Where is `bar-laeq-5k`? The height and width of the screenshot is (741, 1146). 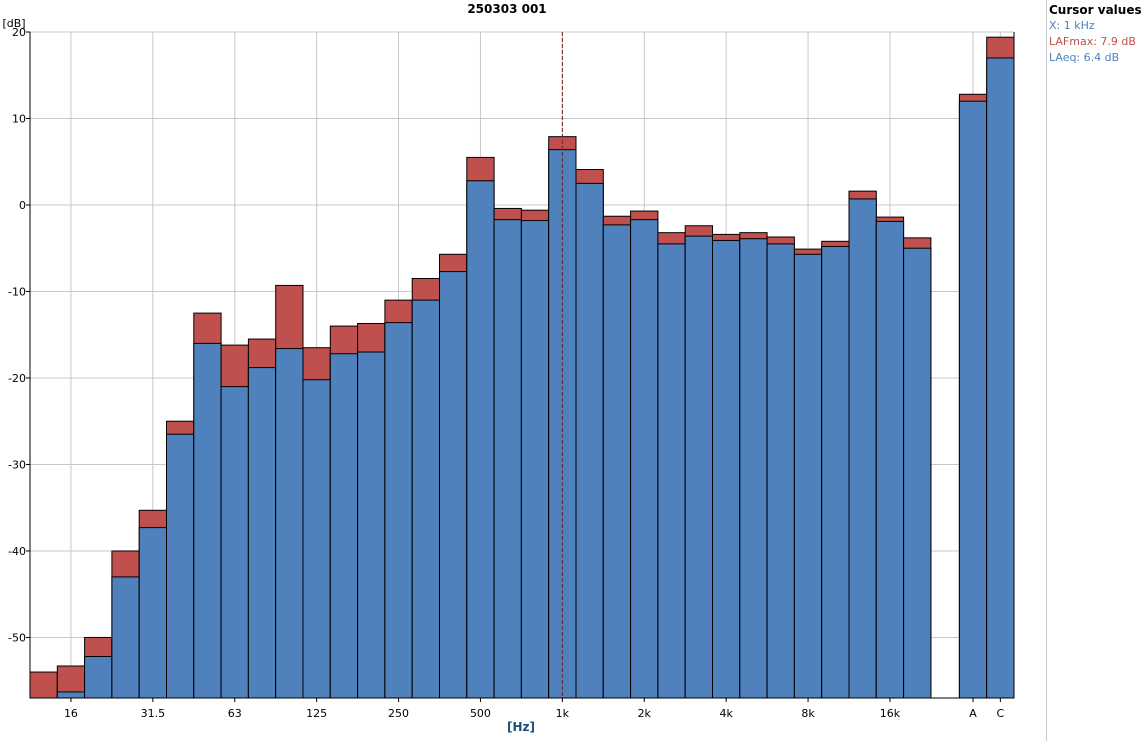
bar-laeq-5k is located at coordinates (753, 468).